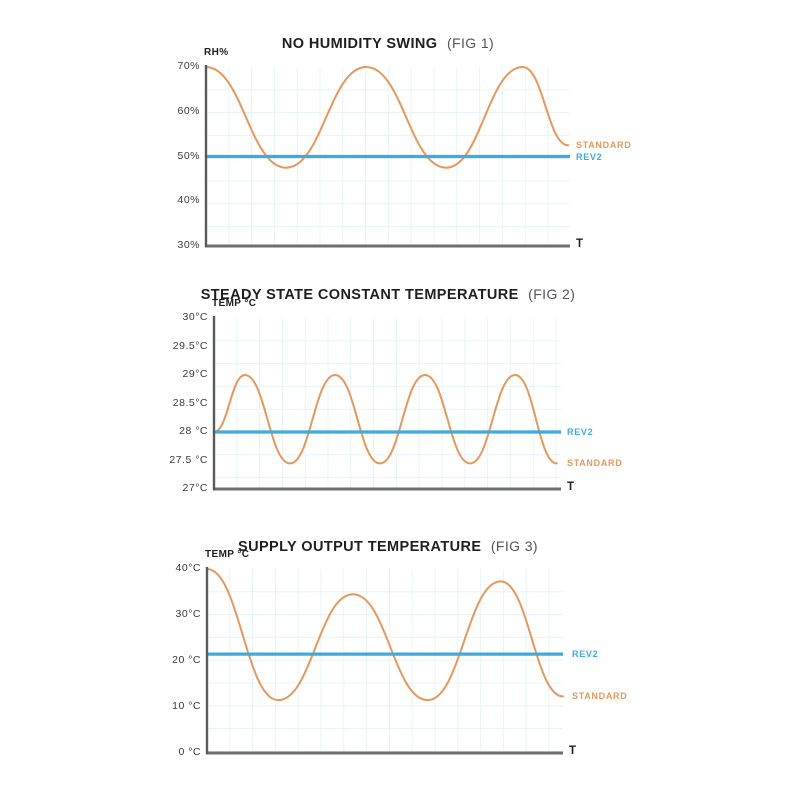  What do you see at coordinates (359, 44) in the screenshot?
I see `fig1-title-text: NO HUMIDITY SWING` at bounding box center [359, 44].